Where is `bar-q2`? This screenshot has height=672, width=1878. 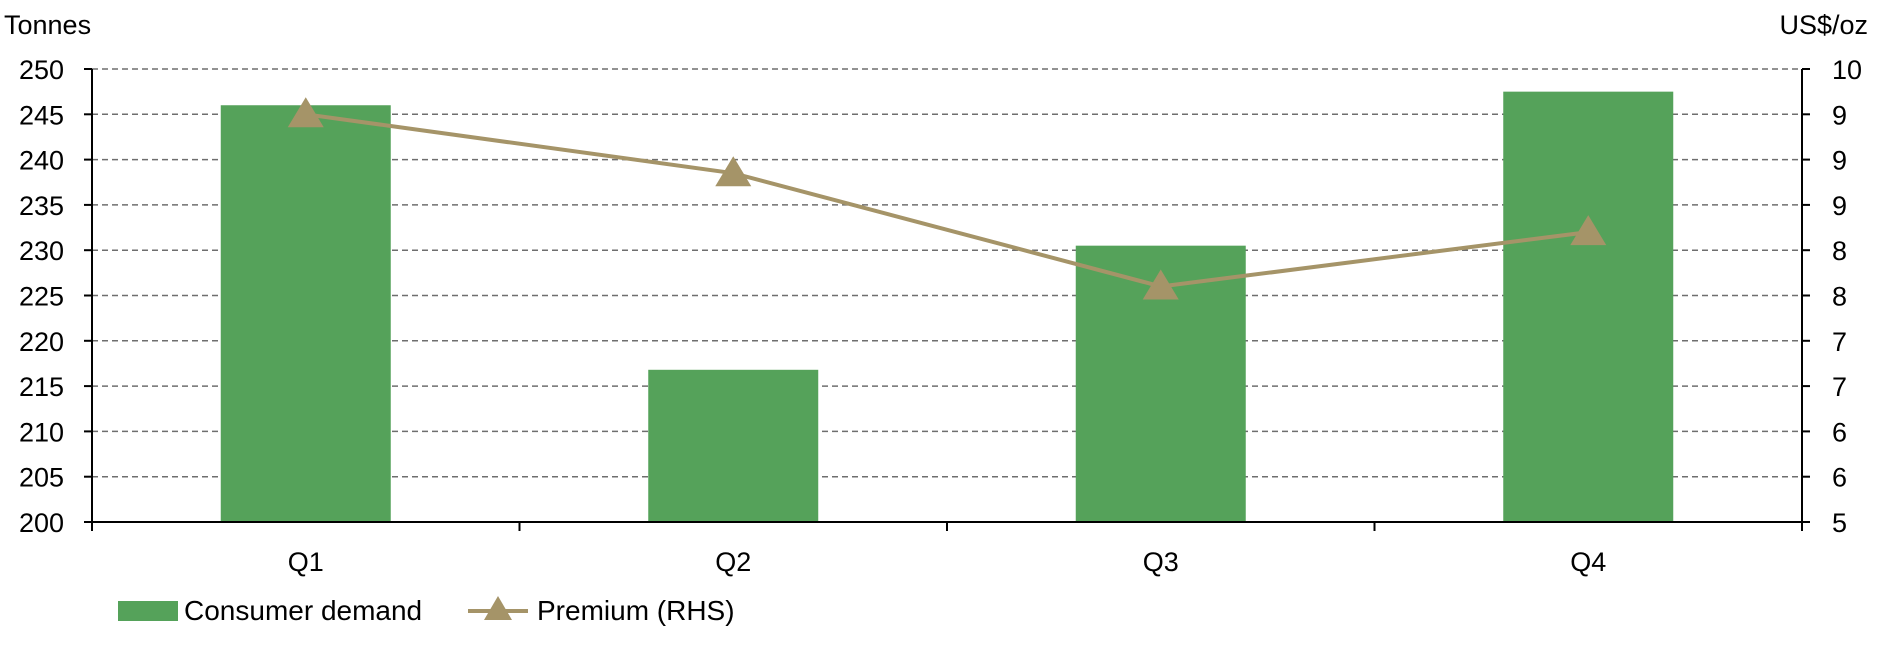
bar-q2 is located at coordinates (733, 445).